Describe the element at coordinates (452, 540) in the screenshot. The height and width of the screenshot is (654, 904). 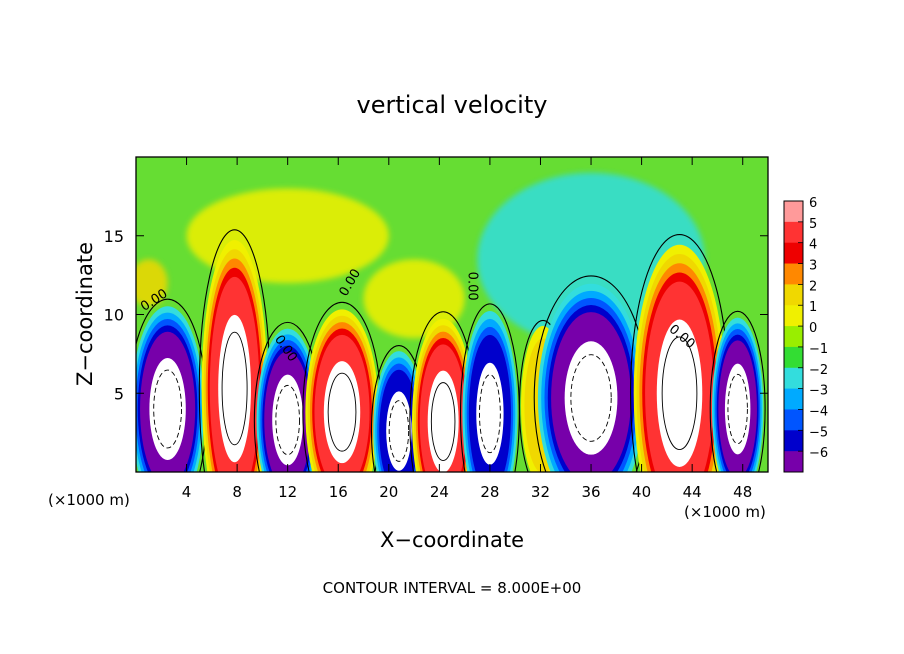
I see `x-axis-label: X−coordinate` at that location.